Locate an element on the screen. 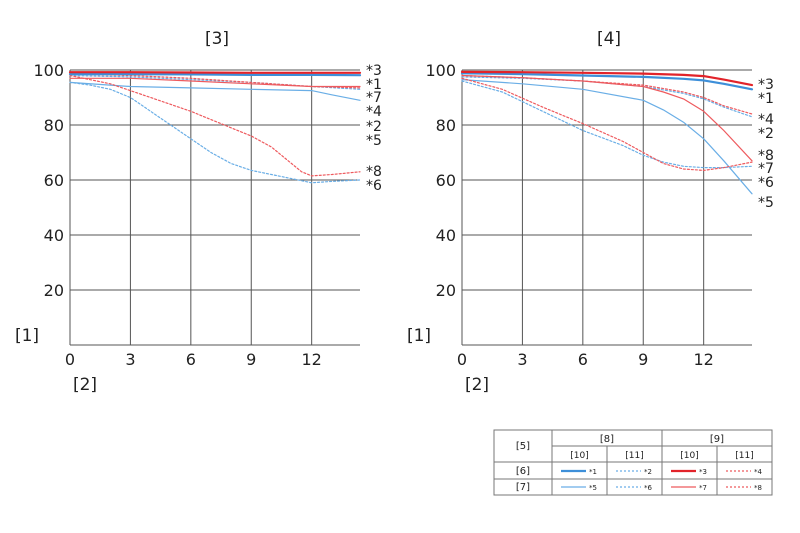  legend-corner-label: [5] is located at coordinates (523, 446).